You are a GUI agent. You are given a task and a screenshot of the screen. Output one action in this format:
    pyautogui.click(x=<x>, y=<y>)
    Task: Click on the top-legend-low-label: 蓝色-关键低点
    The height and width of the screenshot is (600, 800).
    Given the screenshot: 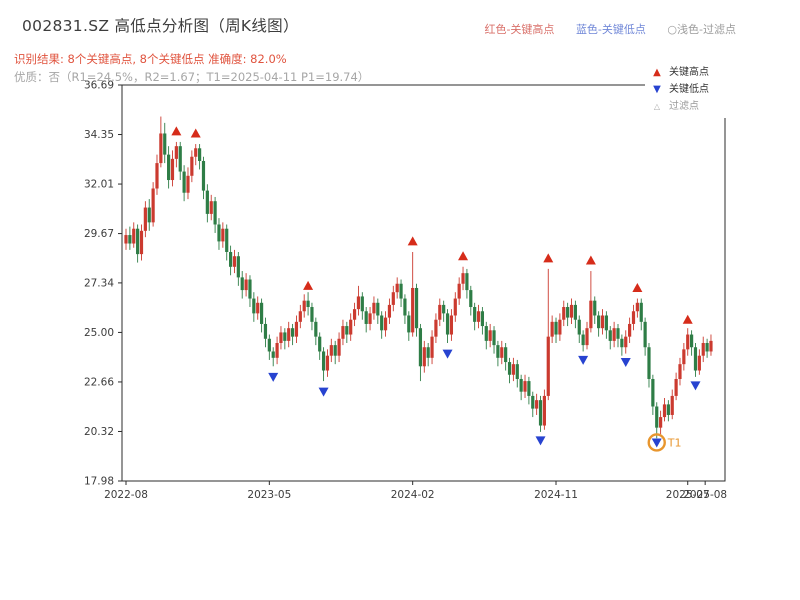 What is the action you would take?
    pyautogui.click(x=610, y=29)
    